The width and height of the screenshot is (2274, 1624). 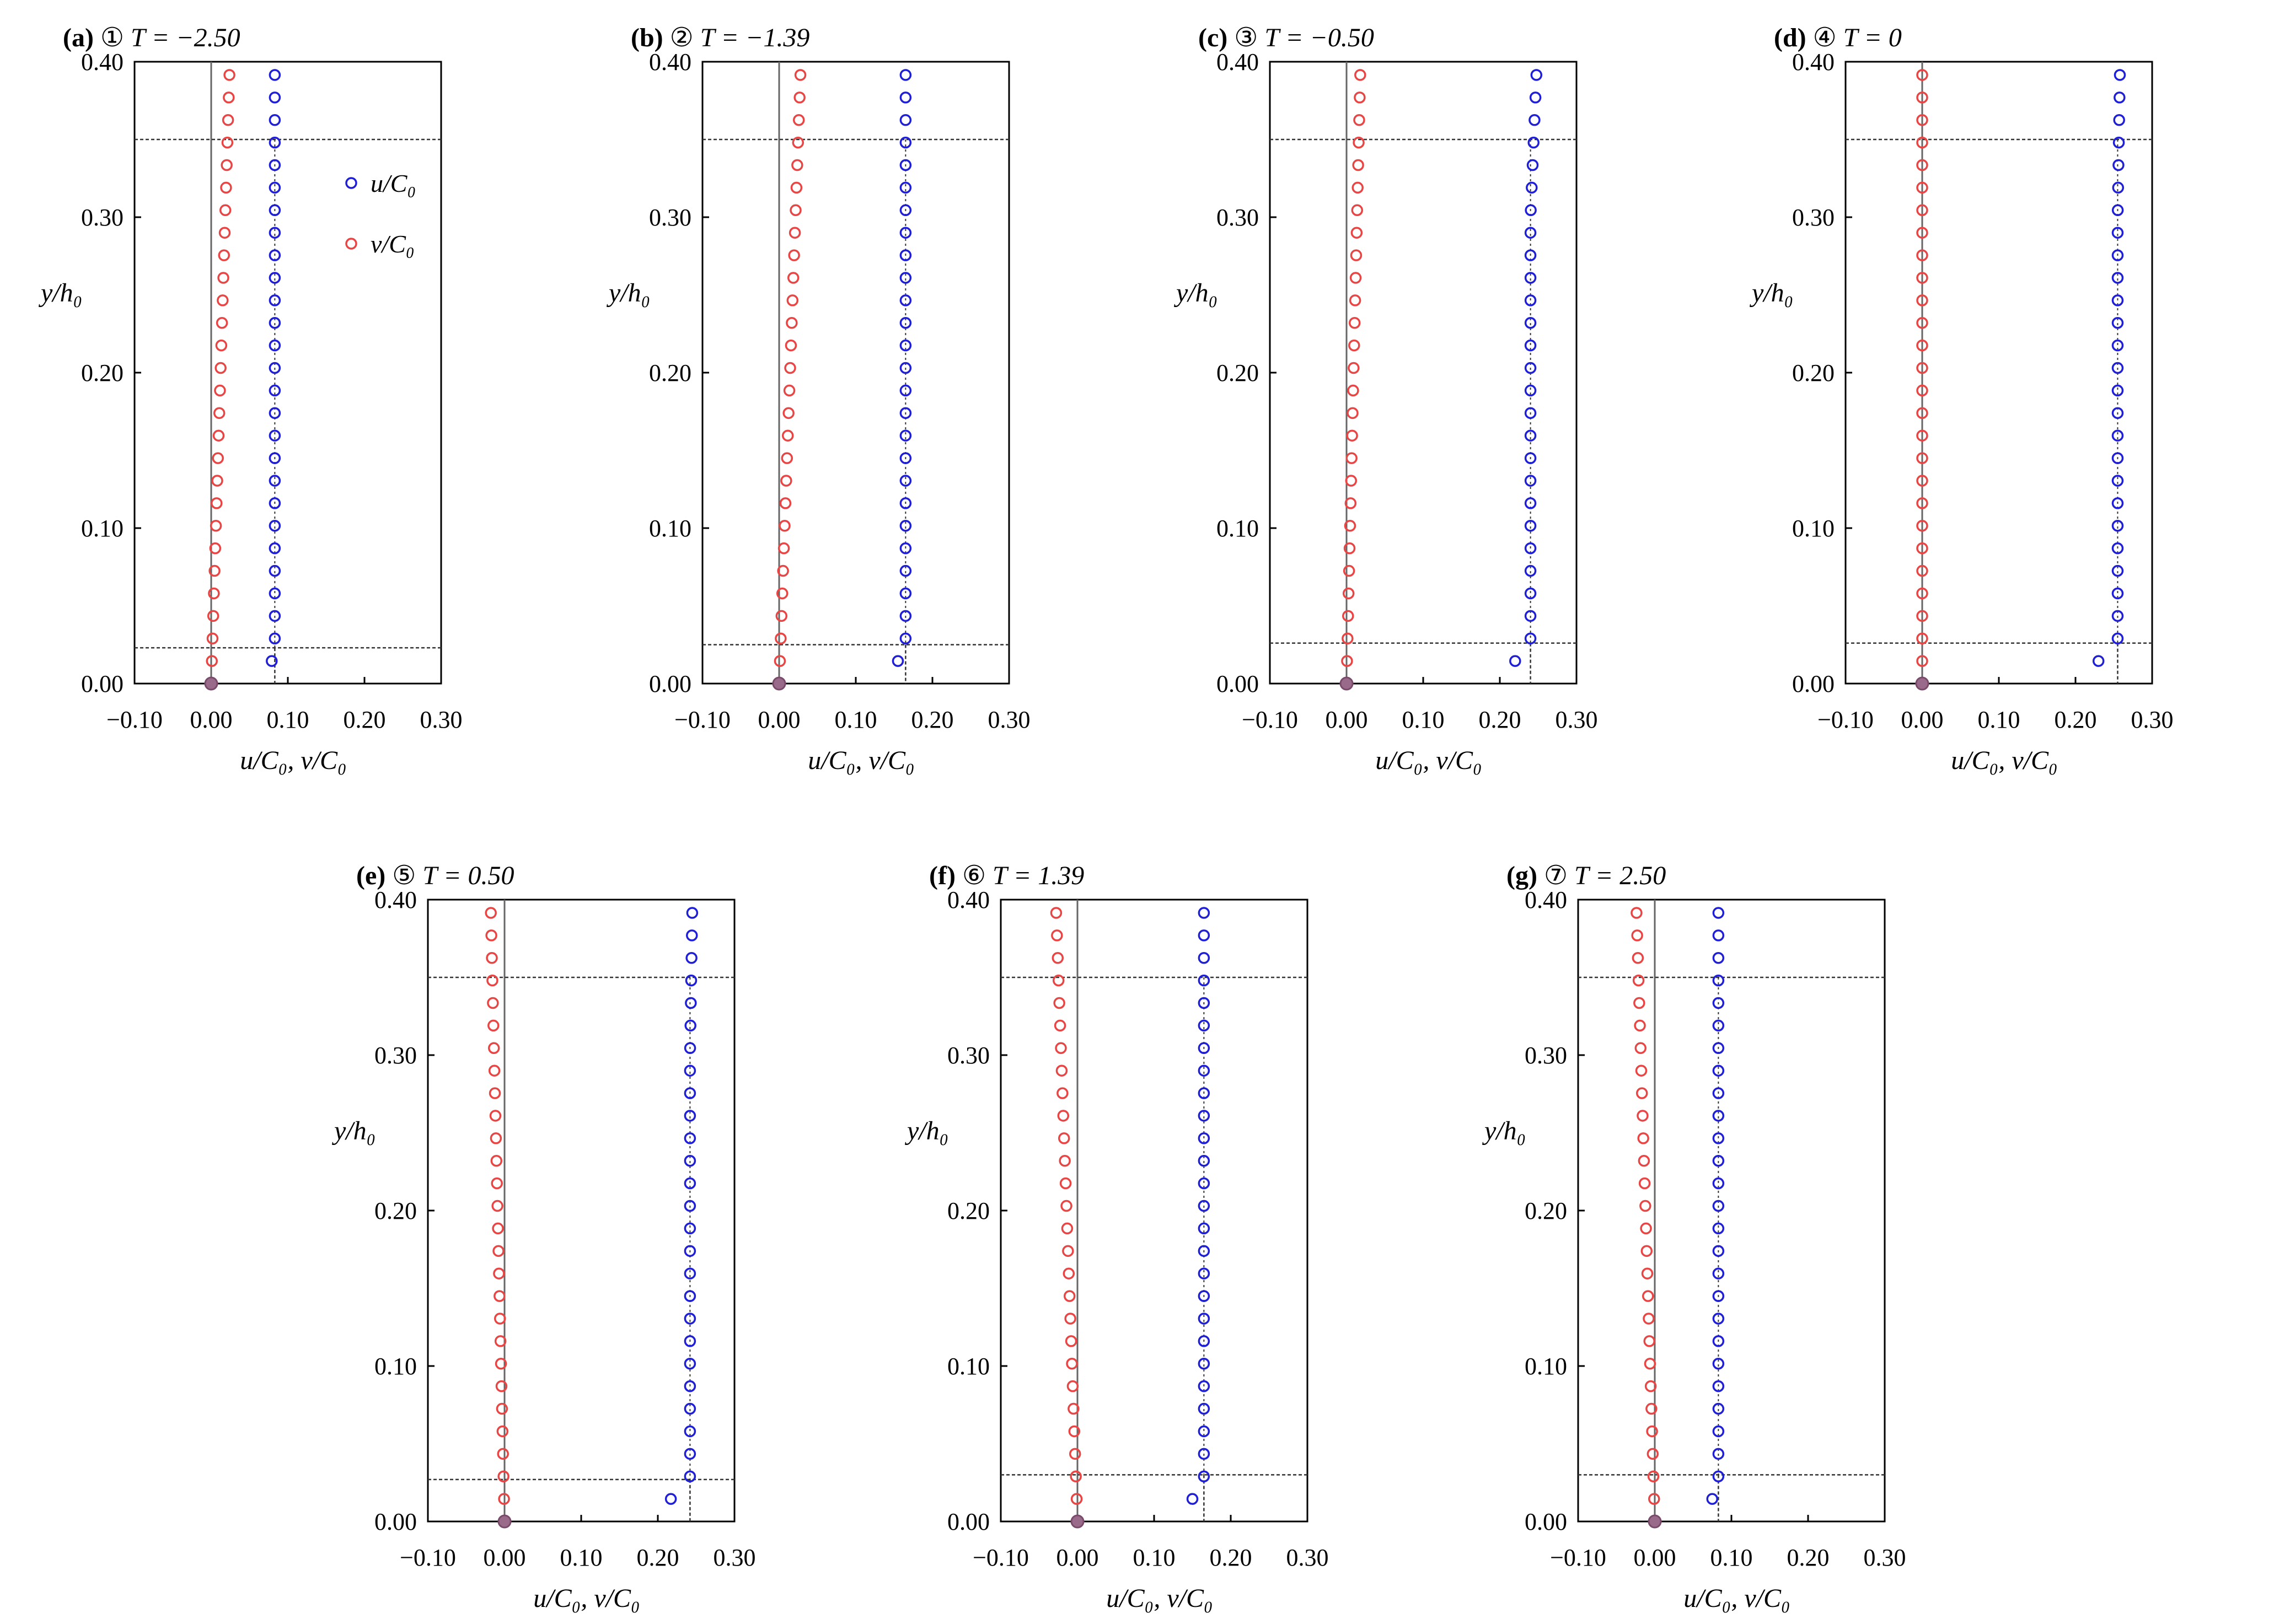 What do you see at coordinates (1504, 1131) in the screenshot?
I see `y-axis-label: y/h₀` at bounding box center [1504, 1131].